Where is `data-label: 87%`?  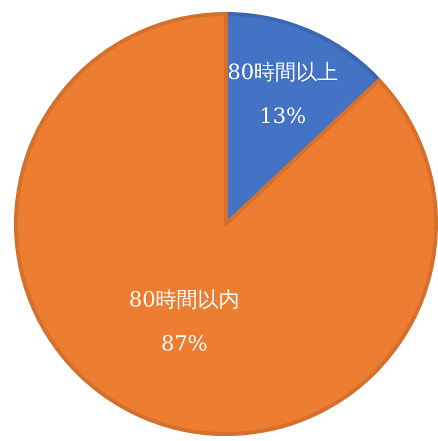
data-label: 87% is located at coordinates (184, 343).